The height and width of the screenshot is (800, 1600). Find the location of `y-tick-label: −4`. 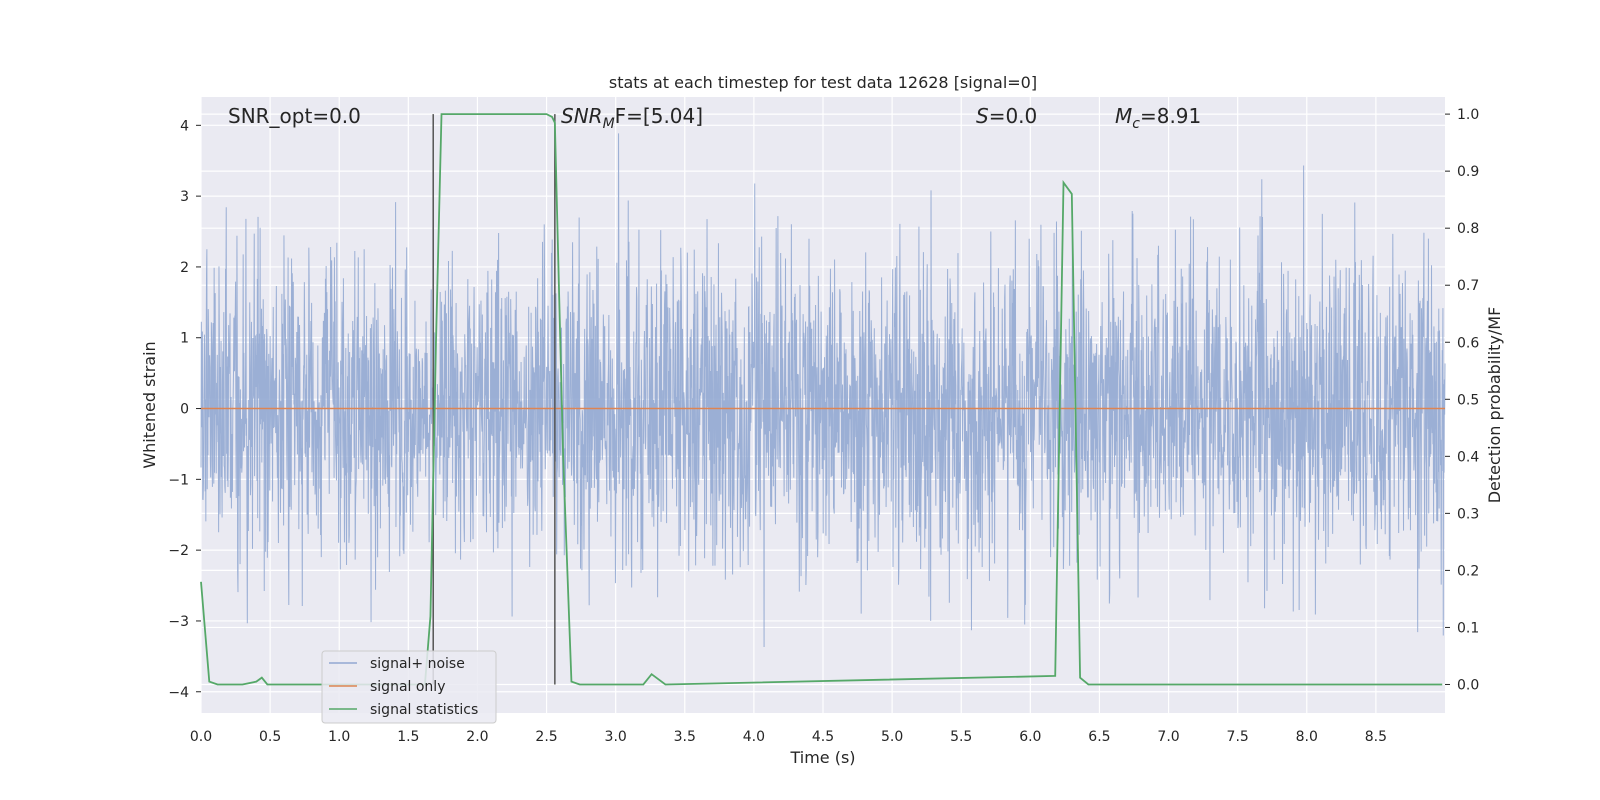

y-tick-label: −4 is located at coordinates (178, 693).